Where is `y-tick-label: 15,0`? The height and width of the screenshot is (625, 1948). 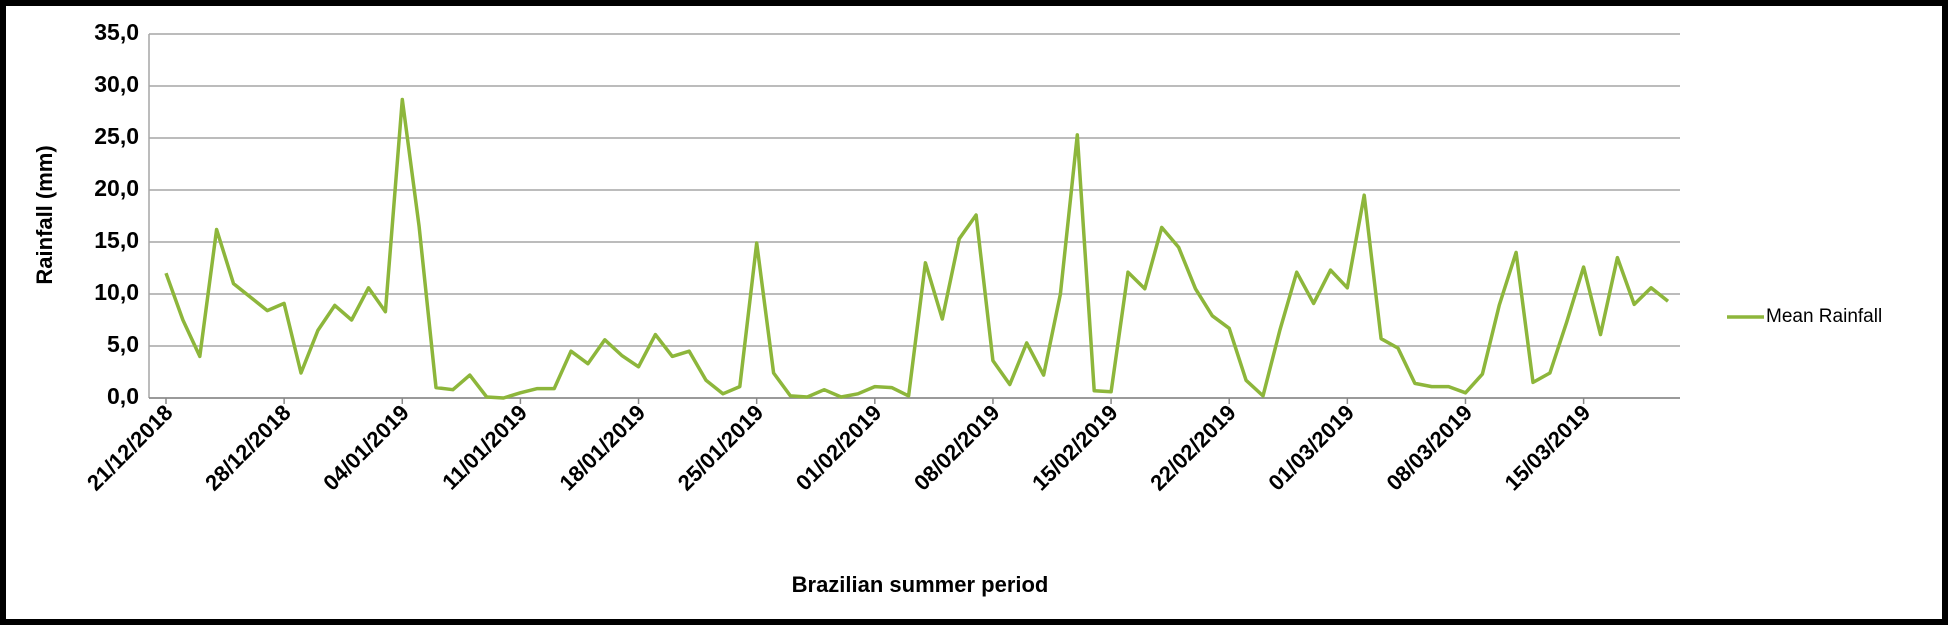
y-tick-label: 15,0 is located at coordinates (116, 240).